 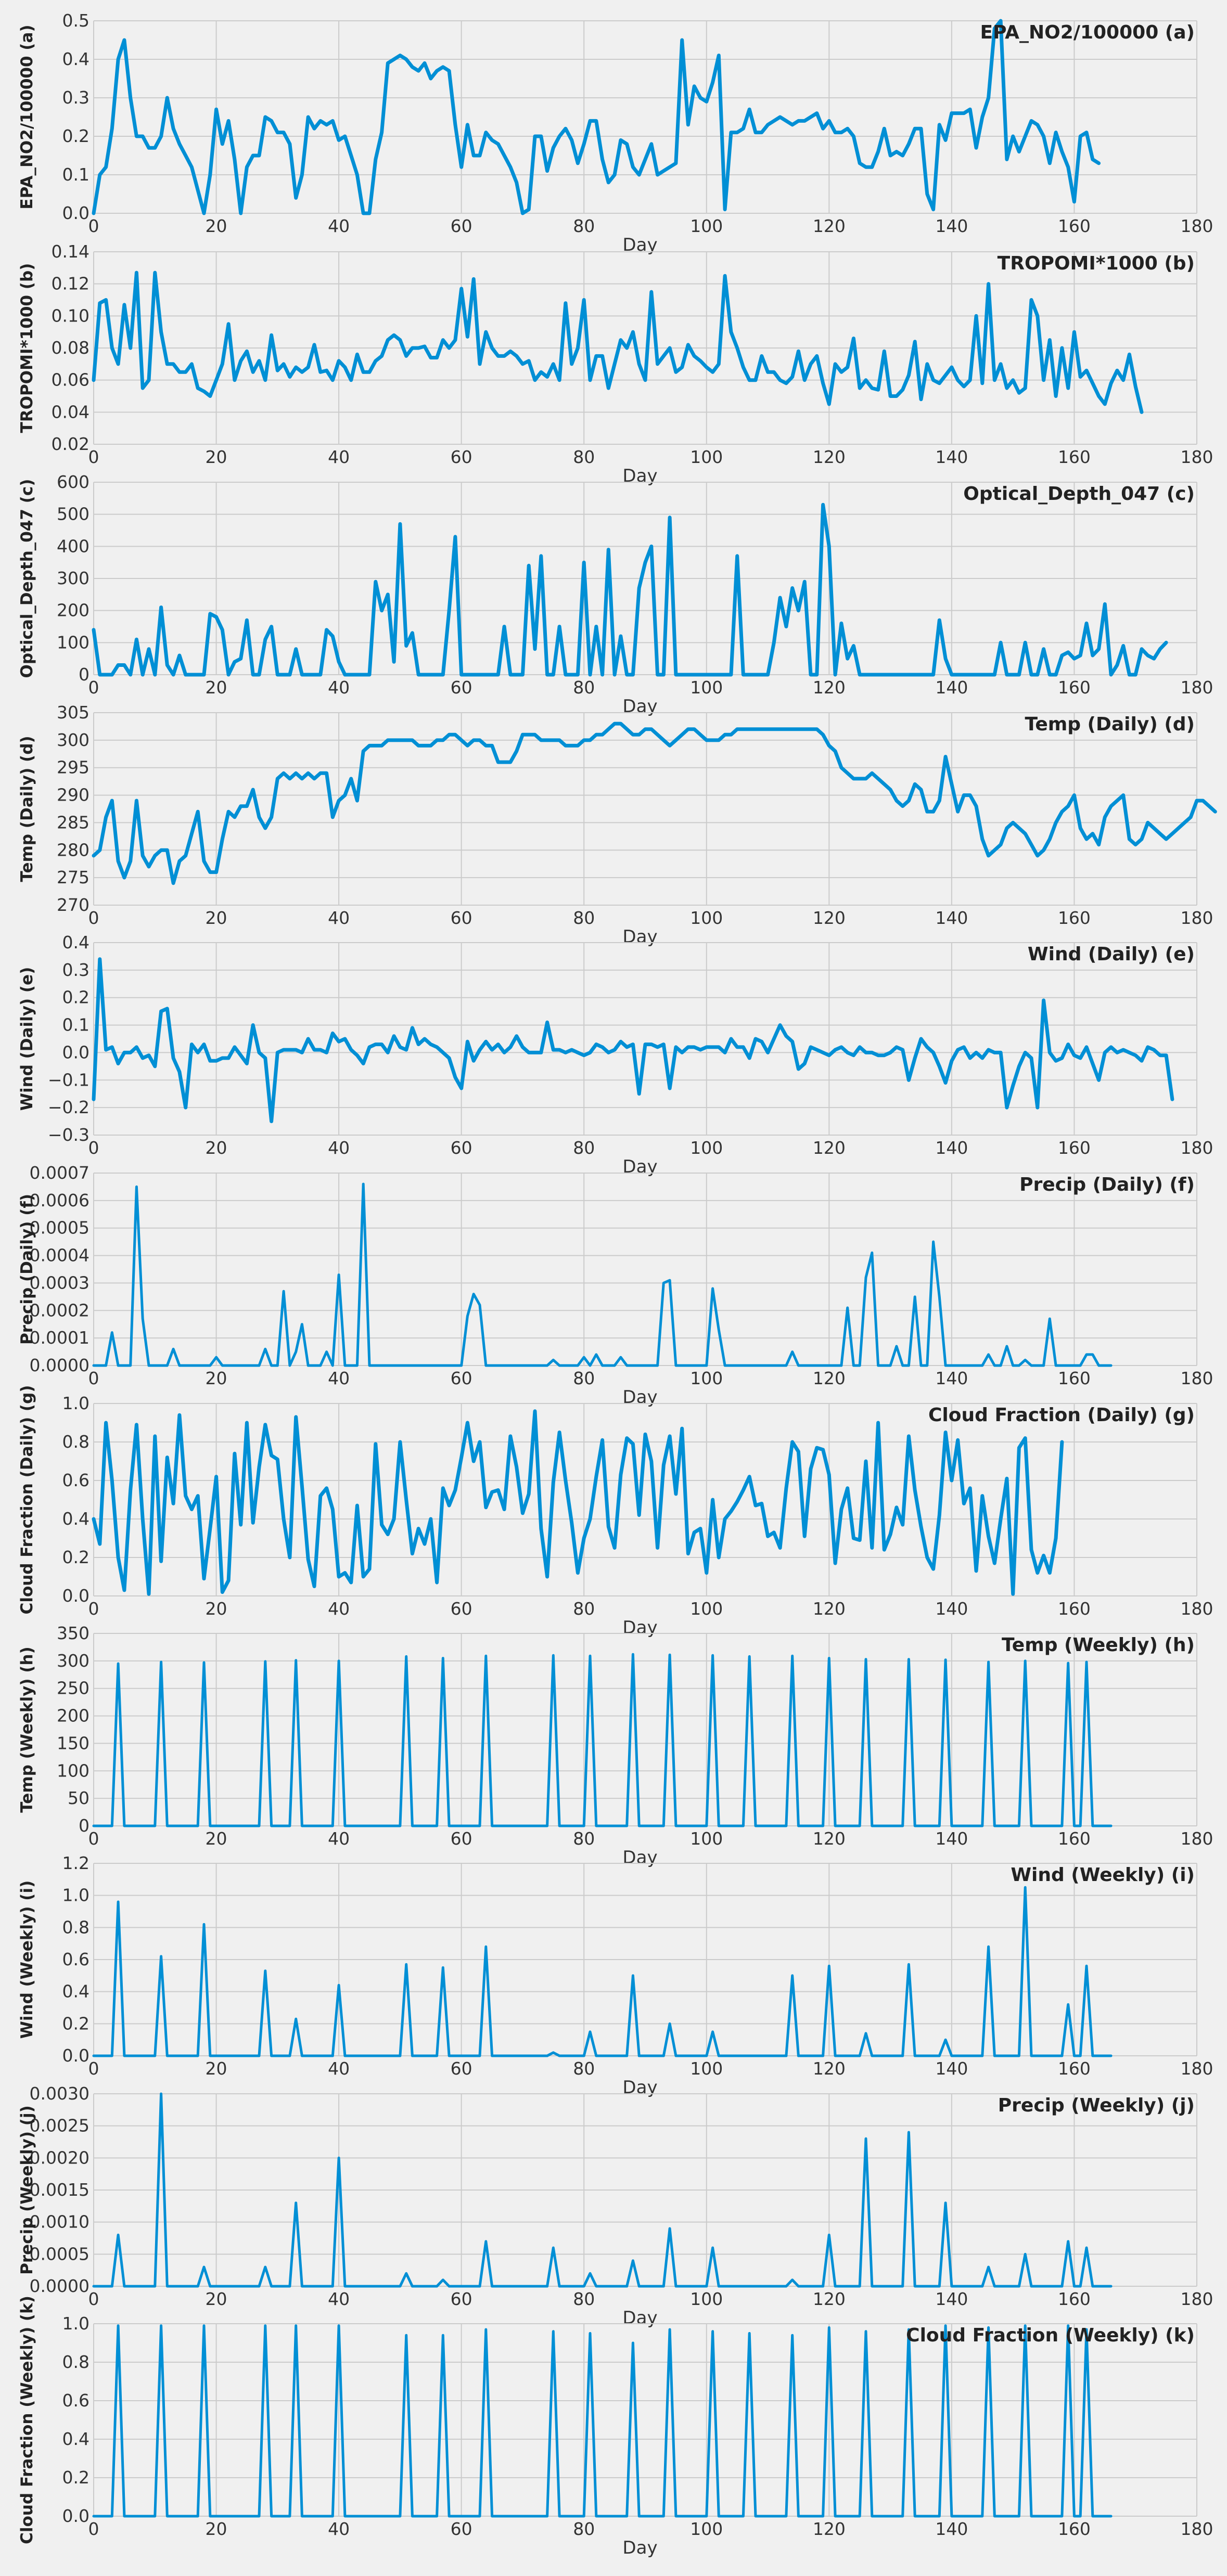 I want to click on y-axis-label: Cloud Fraction (Weekly) (k), so click(x=27, y=2420).